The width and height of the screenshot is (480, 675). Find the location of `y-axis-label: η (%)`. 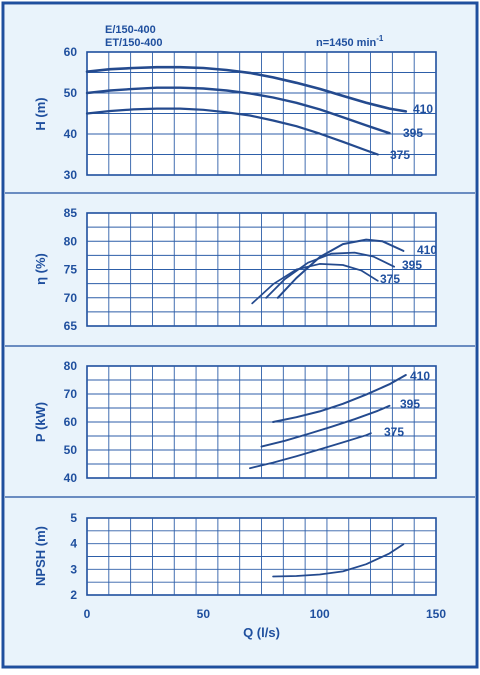

y-axis-label: η (%) is located at coordinates (40, 269).